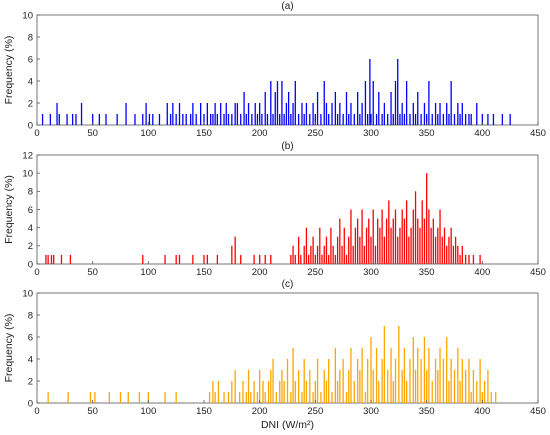 The height and width of the screenshot is (435, 550). I want to click on panel-title: (a), so click(287, 6).